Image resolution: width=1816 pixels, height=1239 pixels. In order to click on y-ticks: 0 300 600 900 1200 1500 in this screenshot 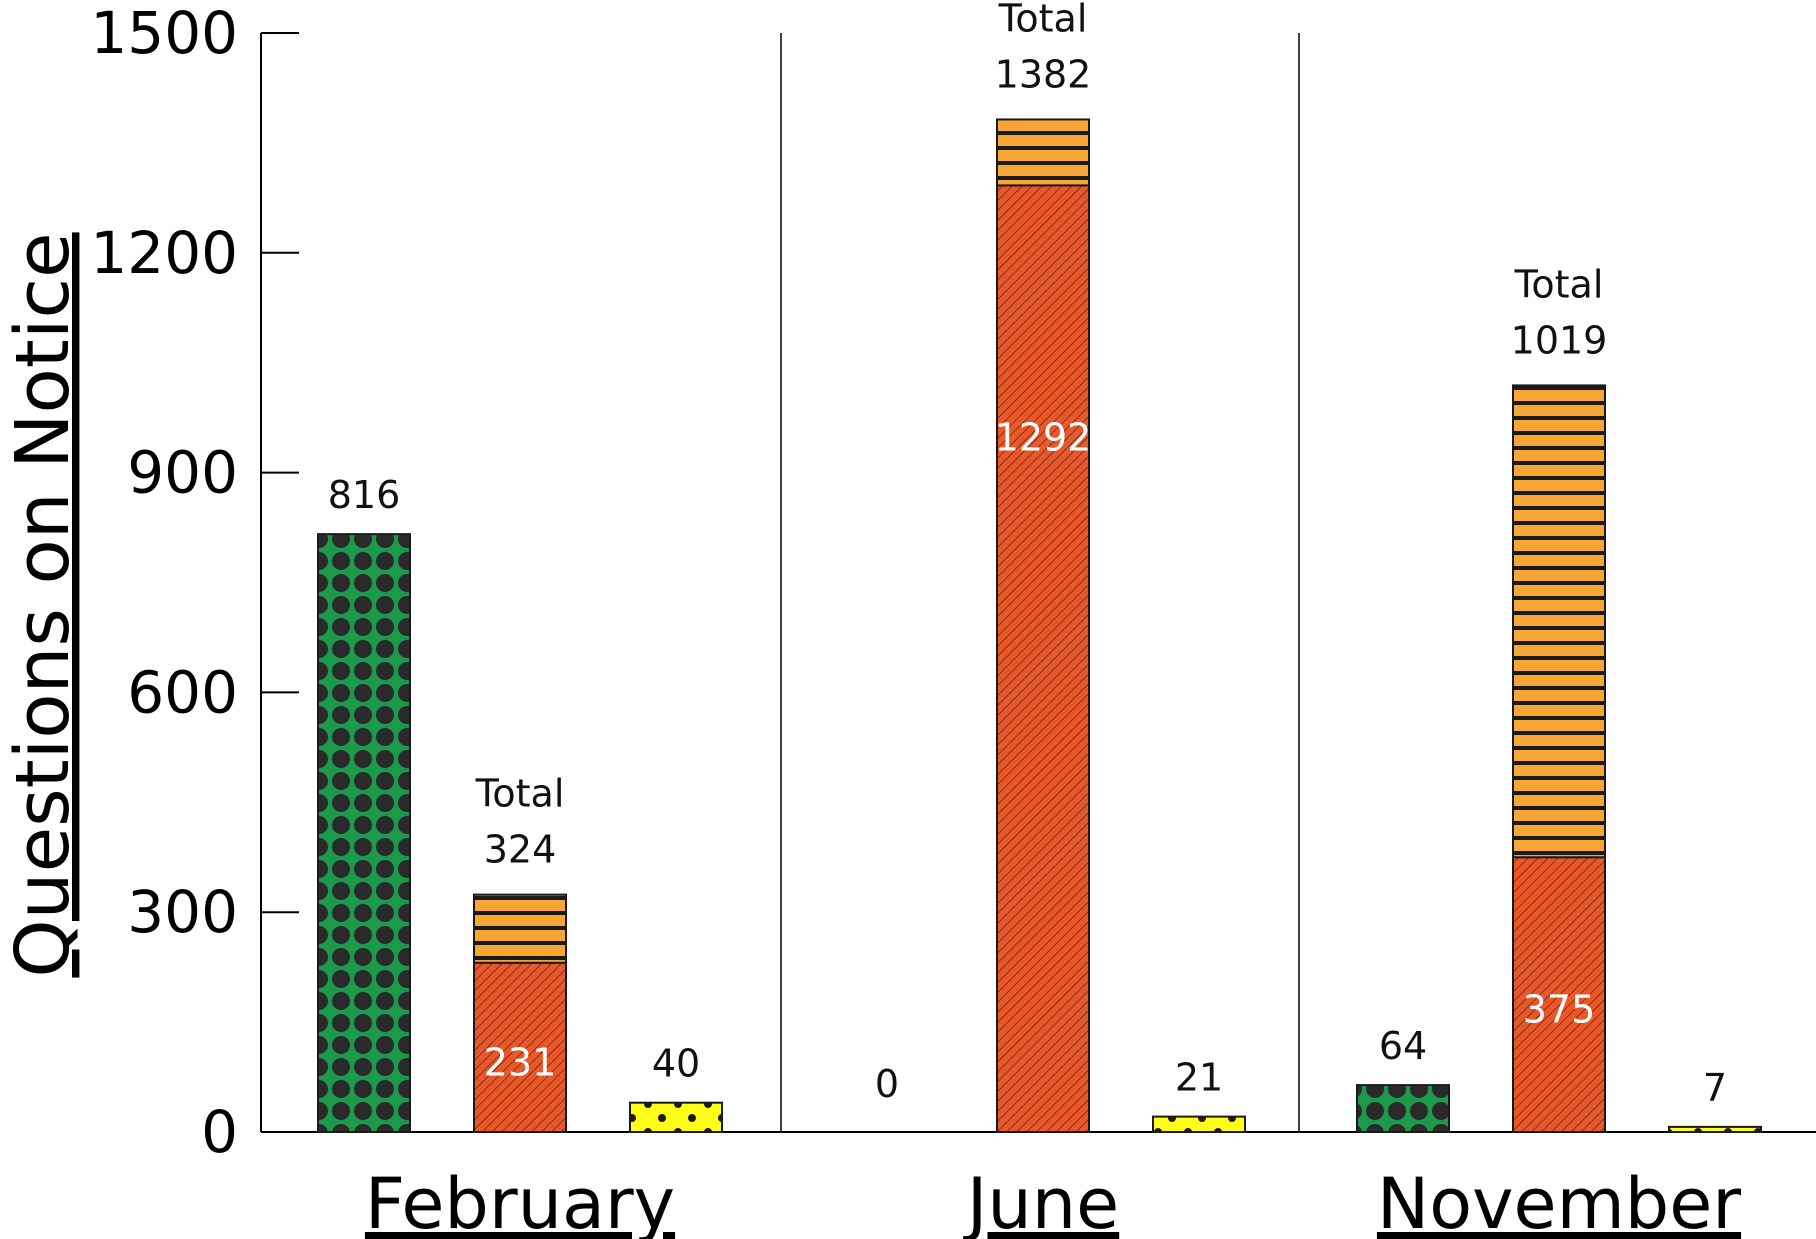, I will do `click(194, 583)`.